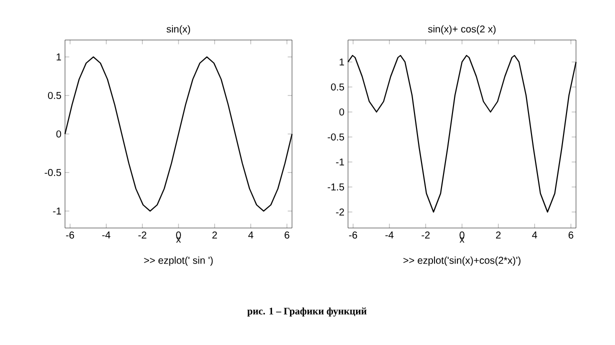  What do you see at coordinates (178, 261) in the screenshot?
I see `text: >> ezplot(' sin ')` at bounding box center [178, 261].